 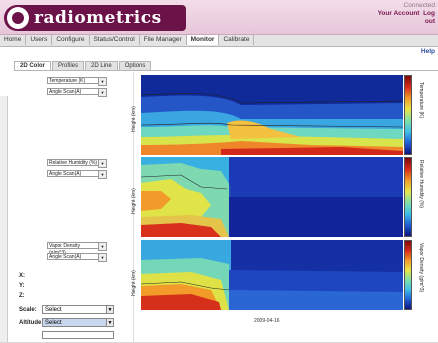 I want to click on radiometrics-logo: radiometrics, so click(x=95, y=18).